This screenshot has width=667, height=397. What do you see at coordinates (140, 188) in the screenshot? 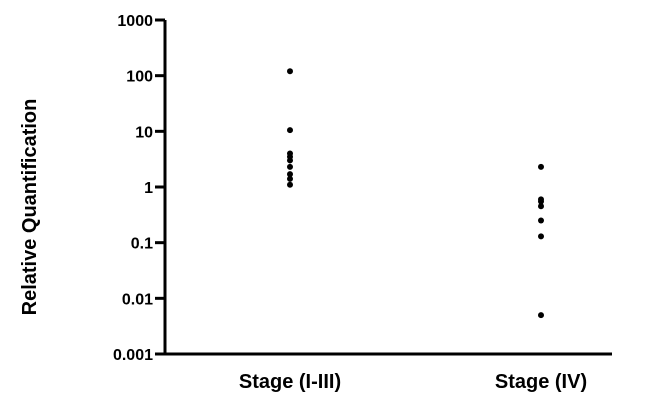
I see `y-axis: 0.001 0.01 0.1 1 10 100 1000` at bounding box center [140, 188].